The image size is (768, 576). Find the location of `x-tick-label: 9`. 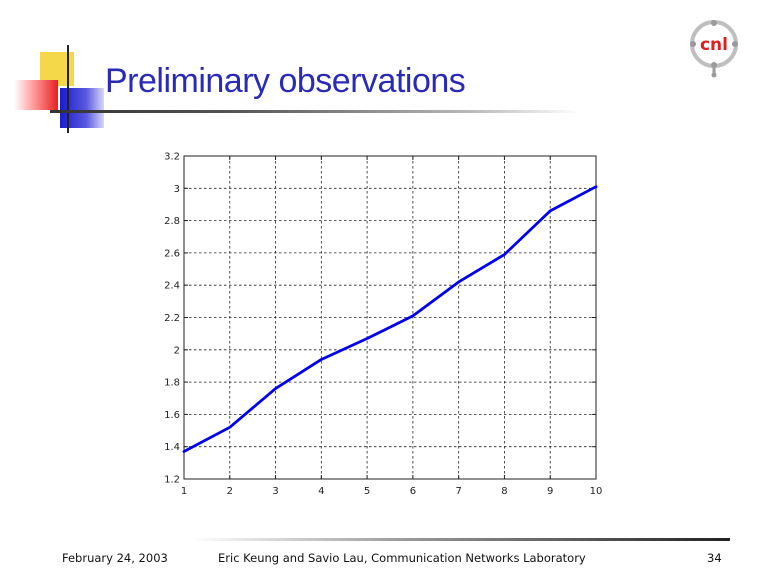

x-tick-label: 9 is located at coordinates (550, 491).